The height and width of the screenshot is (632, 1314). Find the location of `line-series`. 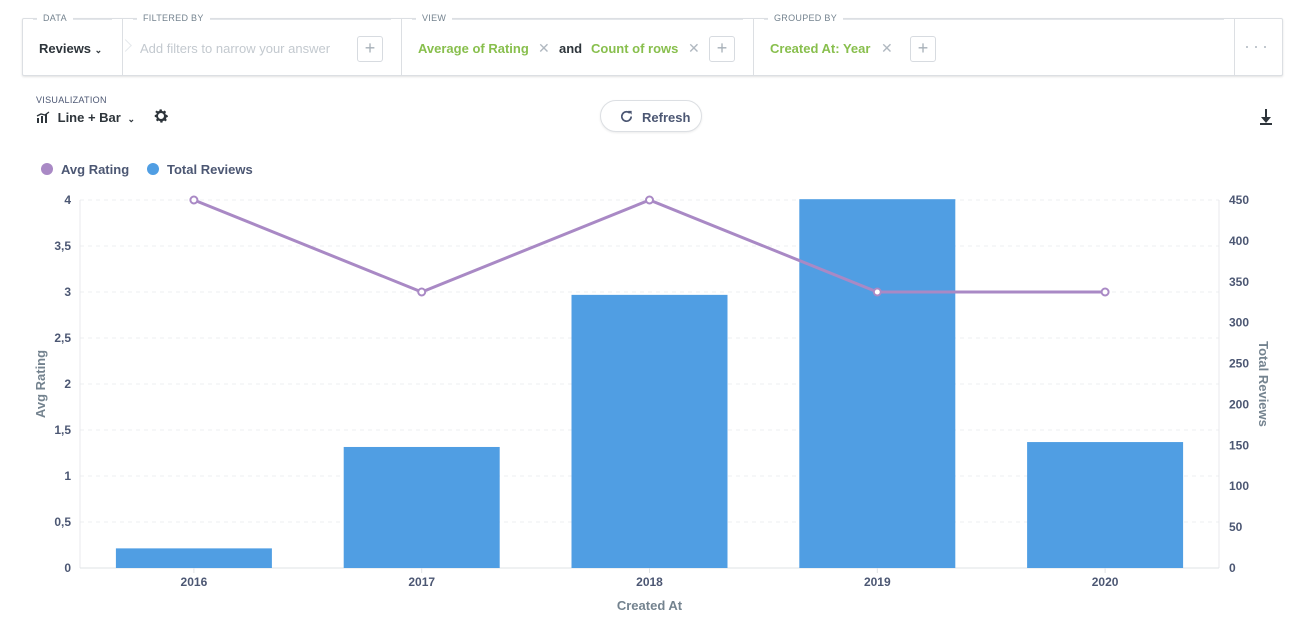

line-series is located at coordinates (649, 246).